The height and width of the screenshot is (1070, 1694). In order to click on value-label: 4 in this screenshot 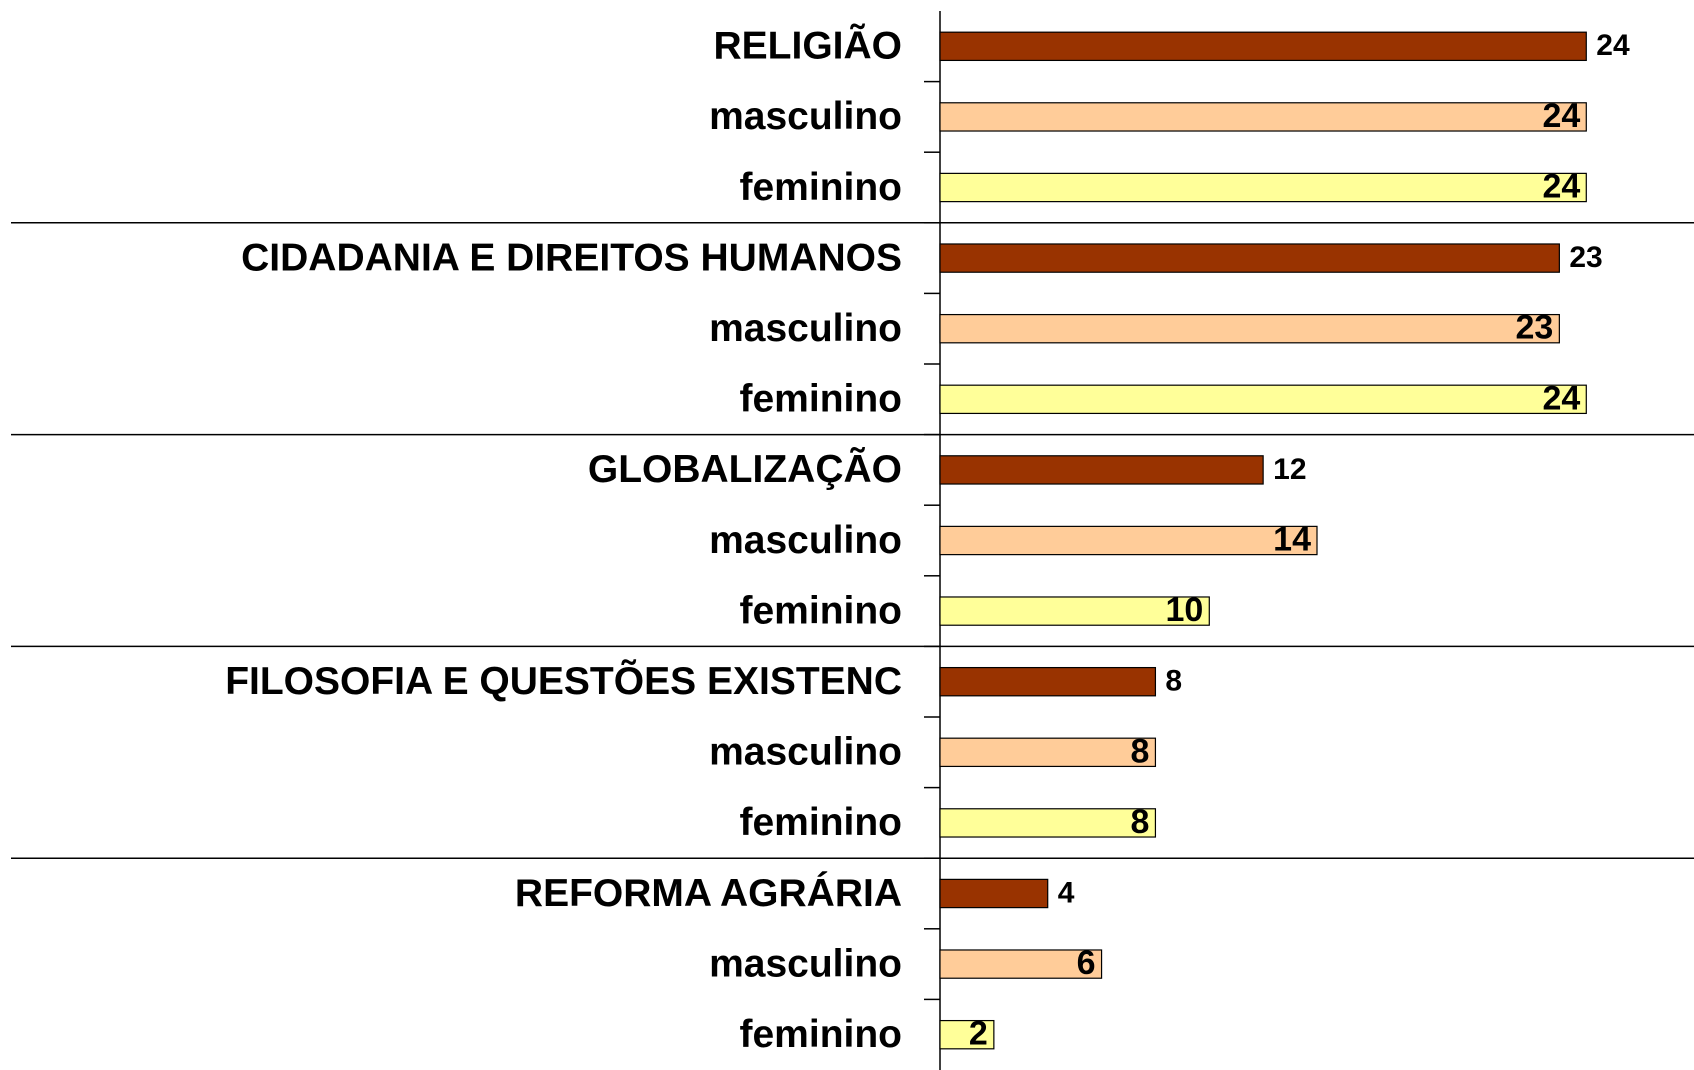, I will do `click(1066, 892)`.